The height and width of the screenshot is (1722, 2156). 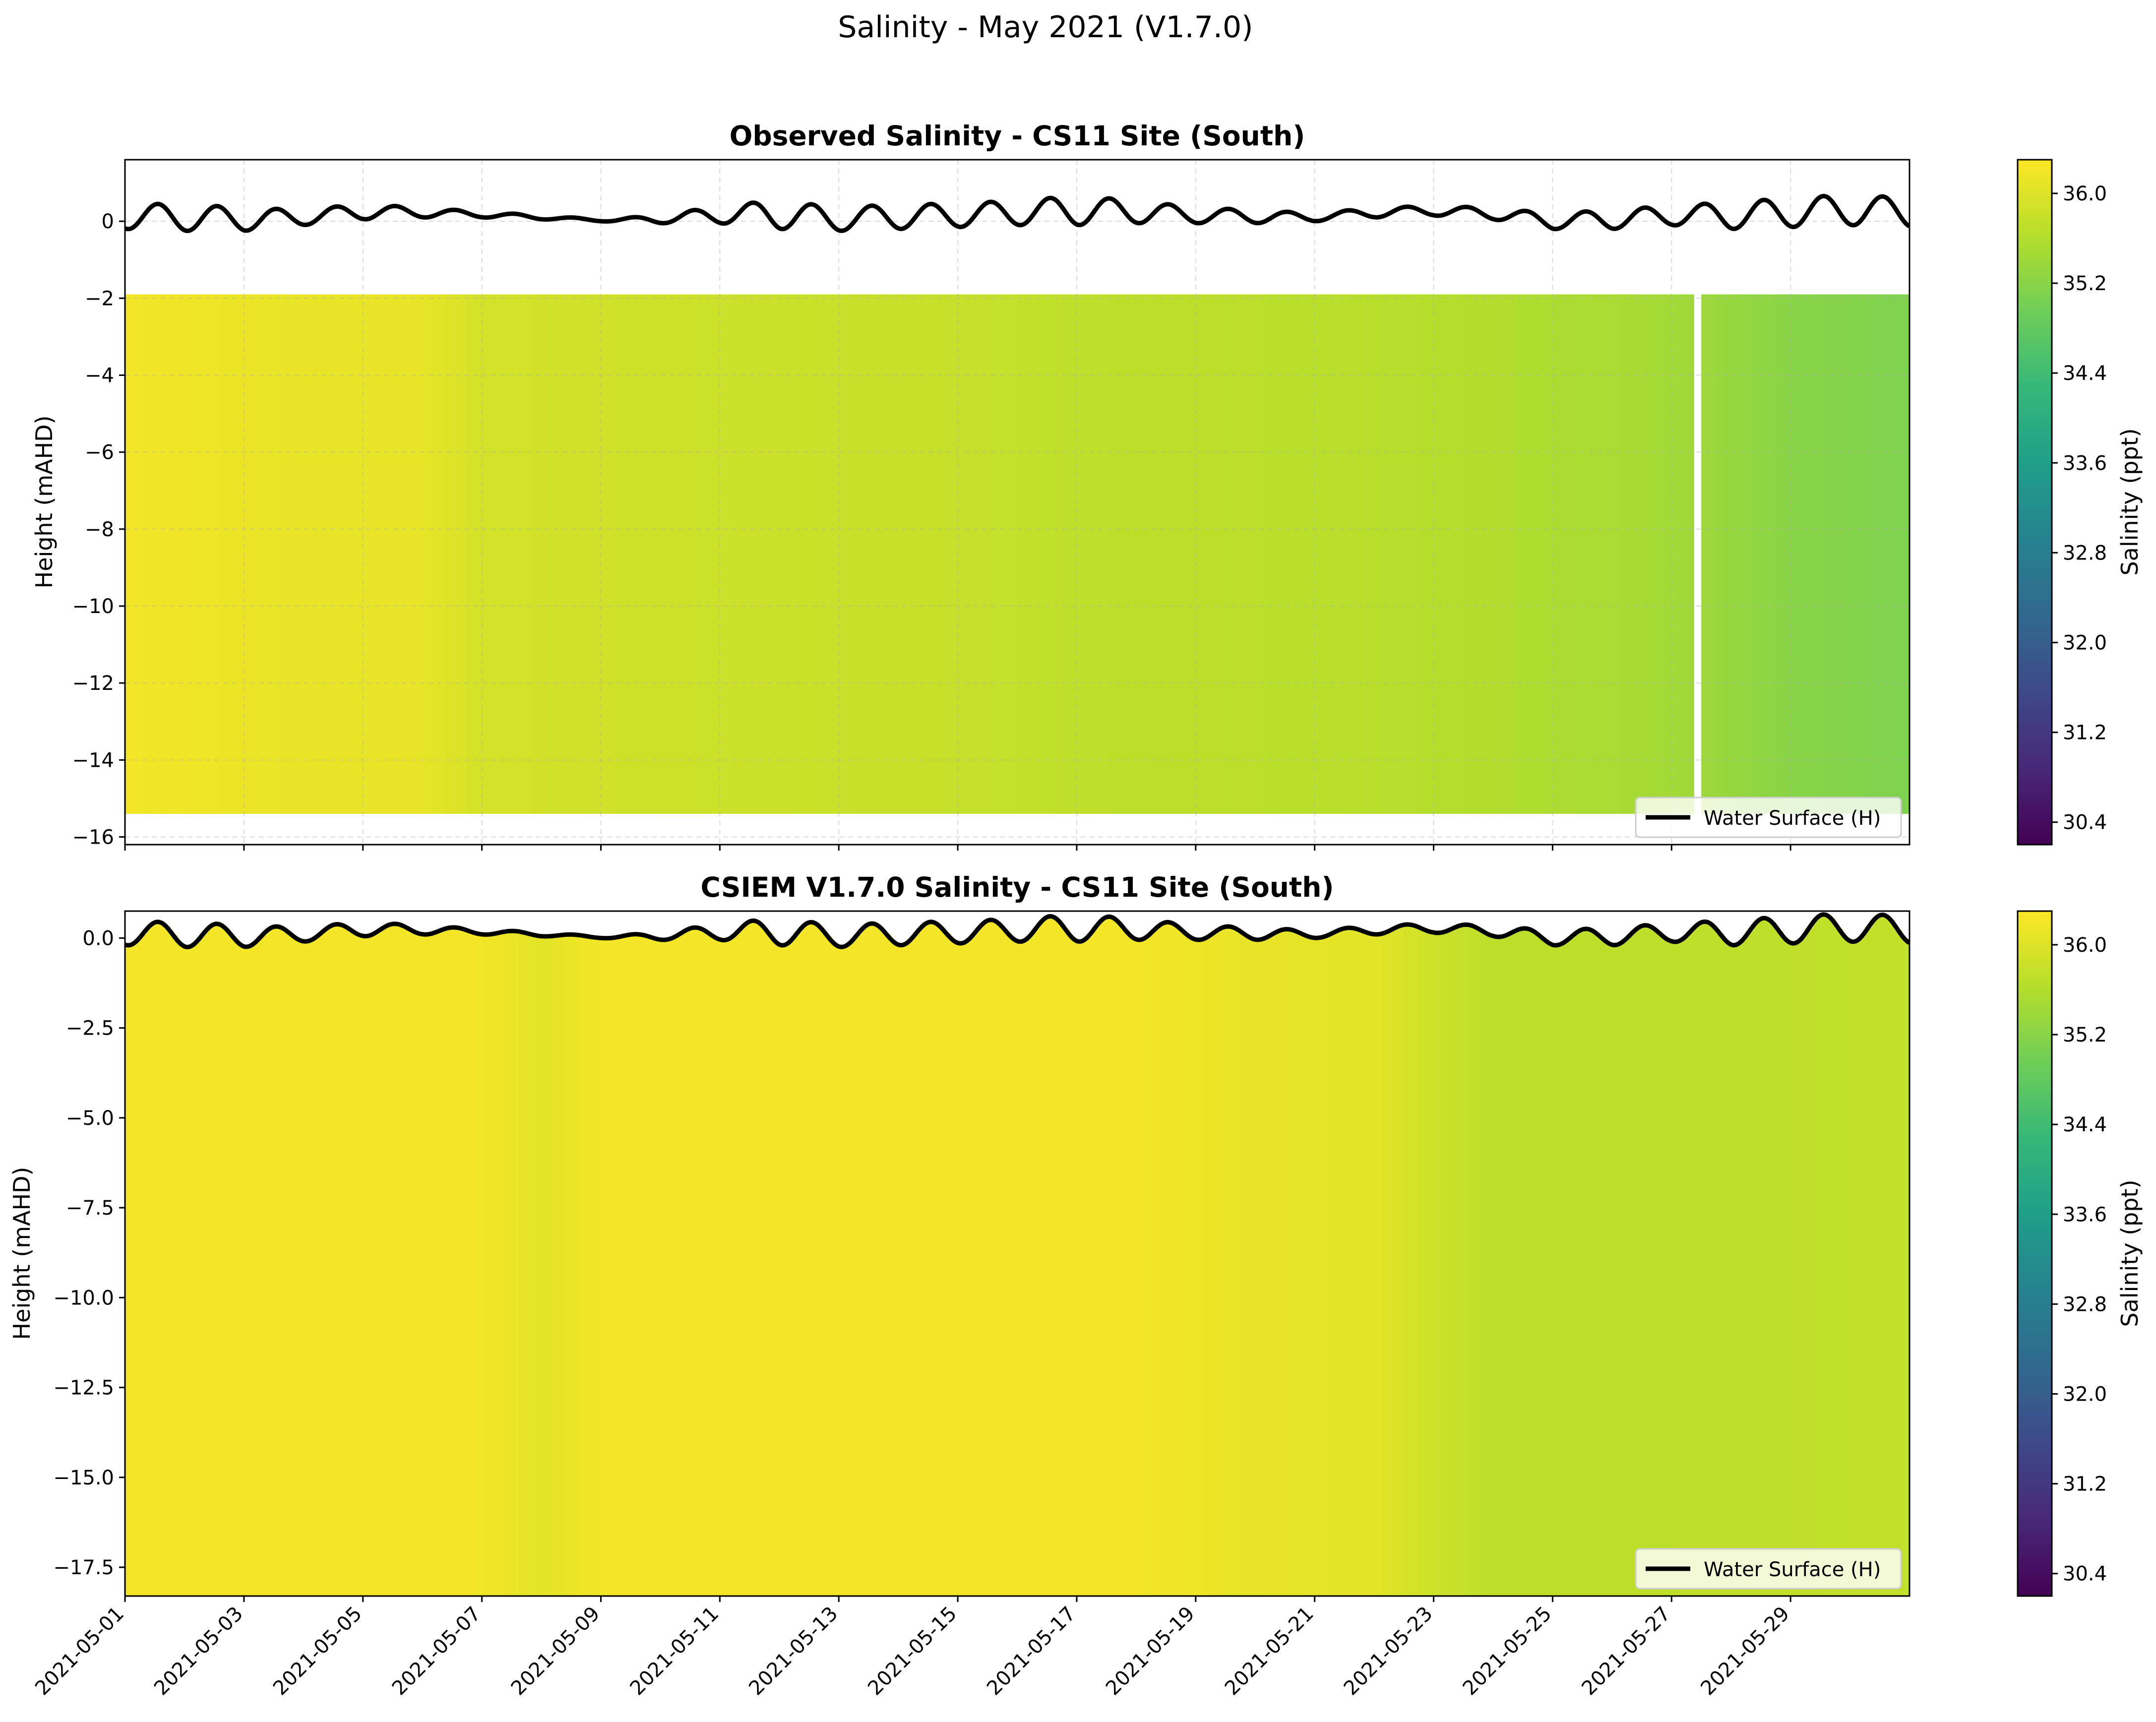 What do you see at coordinates (83, 1388) in the screenshot?
I see `y-tick-label: −12.5` at bounding box center [83, 1388].